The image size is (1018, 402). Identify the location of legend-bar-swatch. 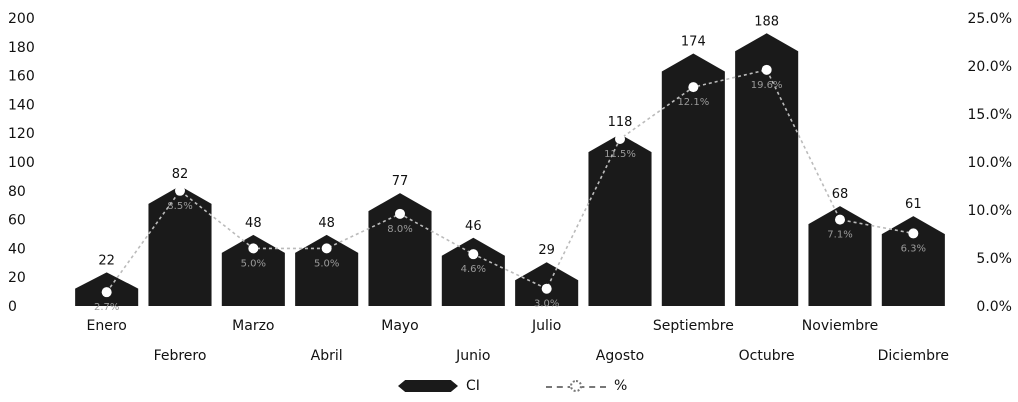
(428, 386).